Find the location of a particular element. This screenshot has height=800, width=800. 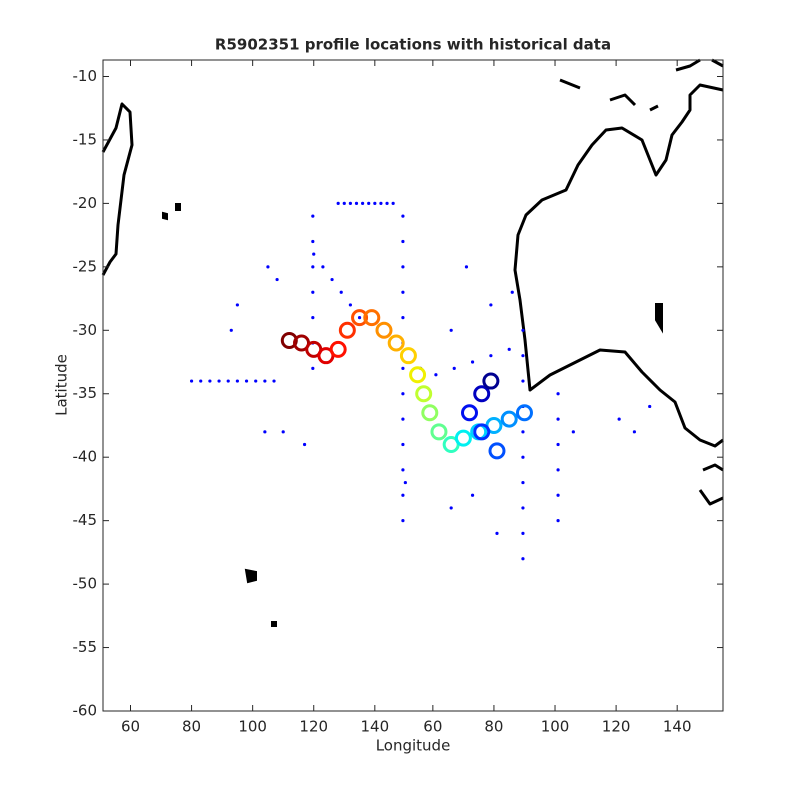

y-tick-label: -55 is located at coordinates (85, 647).